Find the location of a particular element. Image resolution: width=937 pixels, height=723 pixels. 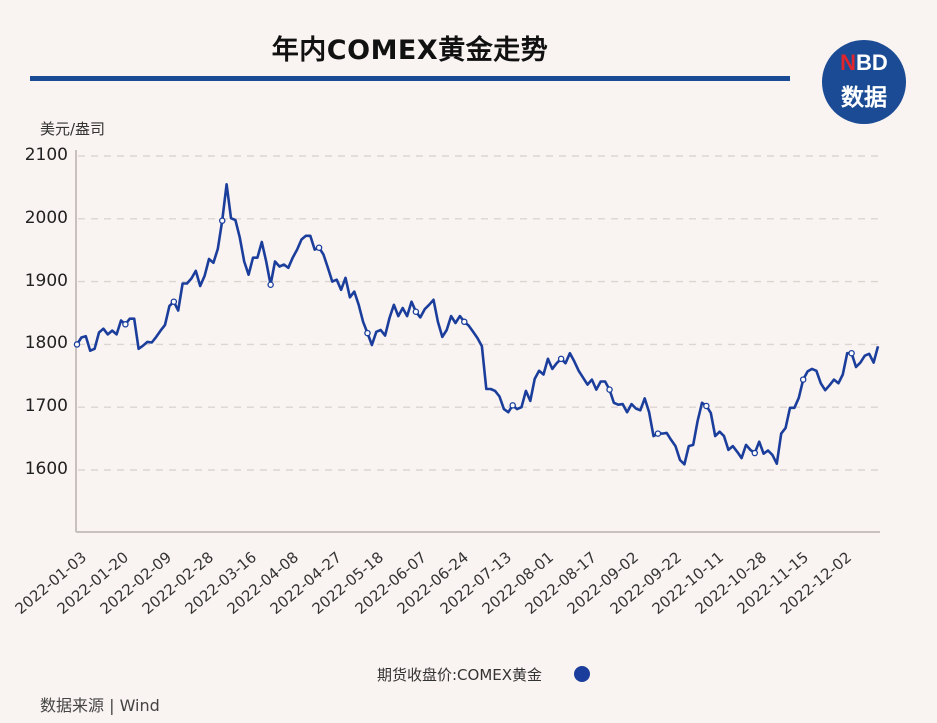

data-source: 数据来源 | Wind is located at coordinates (100, 705).